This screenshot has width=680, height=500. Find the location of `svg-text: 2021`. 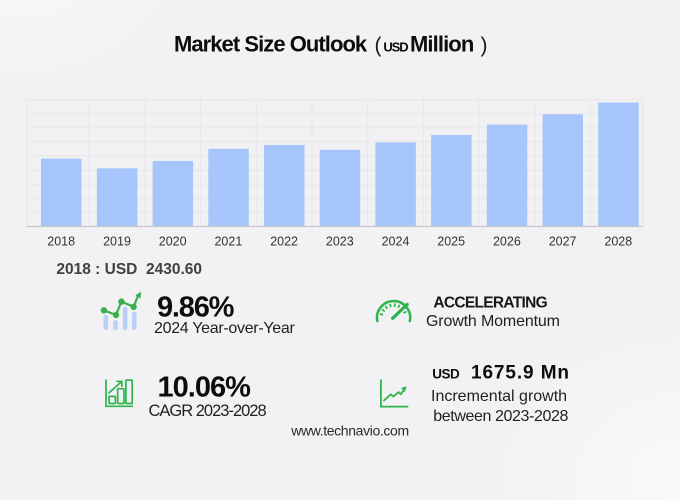

svg-text: 2021 is located at coordinates (228, 242).